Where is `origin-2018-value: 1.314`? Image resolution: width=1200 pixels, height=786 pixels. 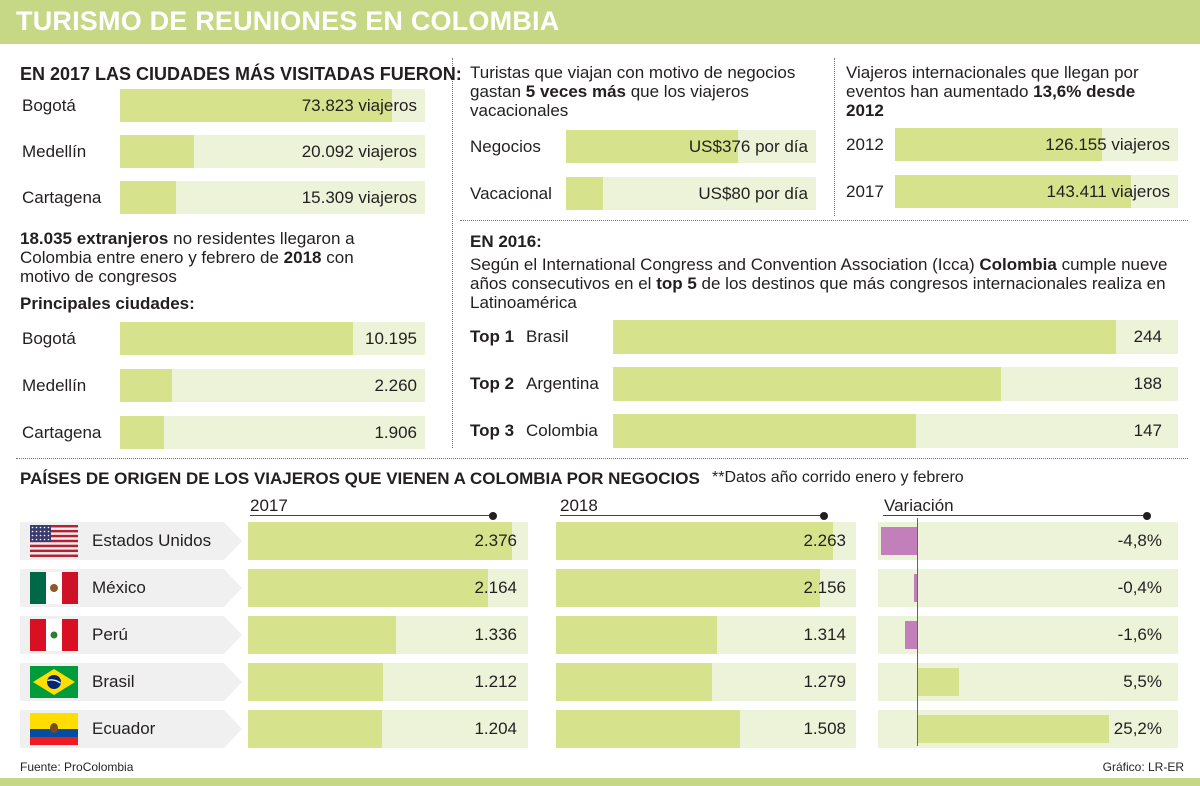
origin-2018-value: 1.314 is located at coordinates (824, 634).